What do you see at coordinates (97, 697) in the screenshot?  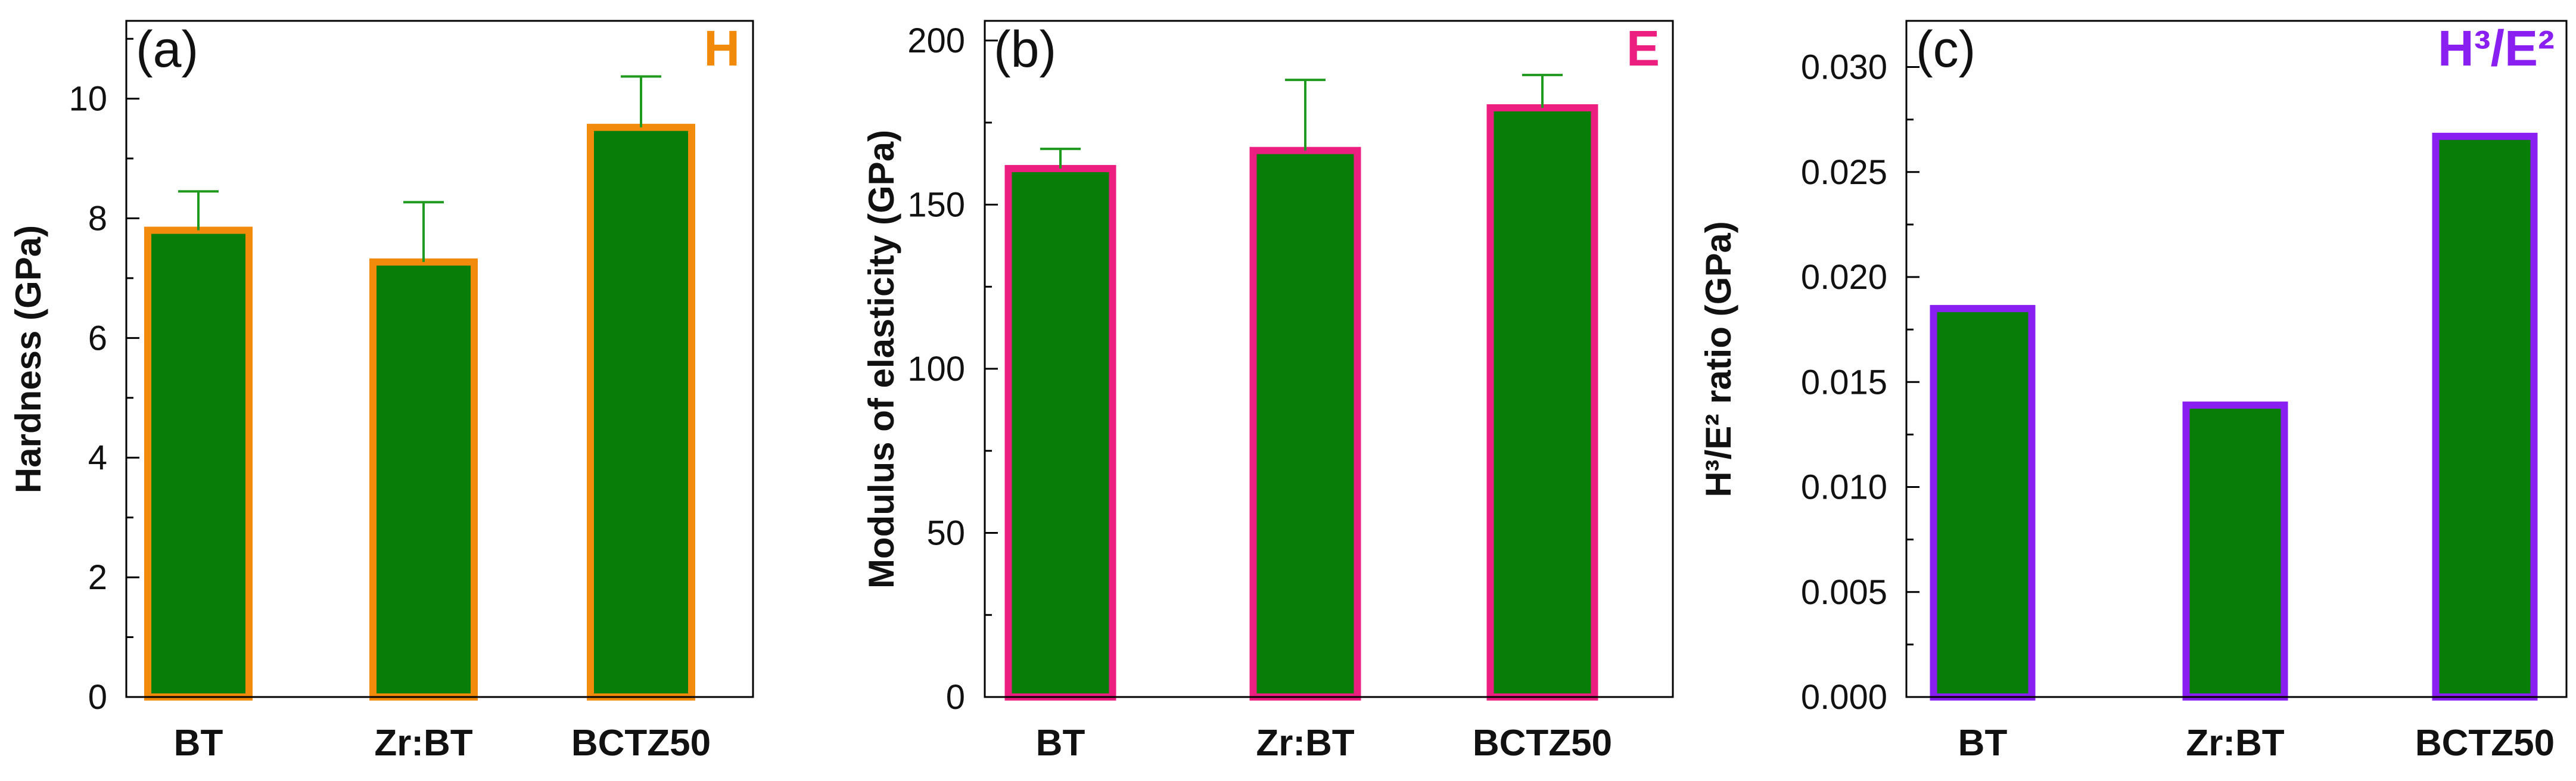 I see `panel-a-y-tick-label: 0` at bounding box center [97, 697].